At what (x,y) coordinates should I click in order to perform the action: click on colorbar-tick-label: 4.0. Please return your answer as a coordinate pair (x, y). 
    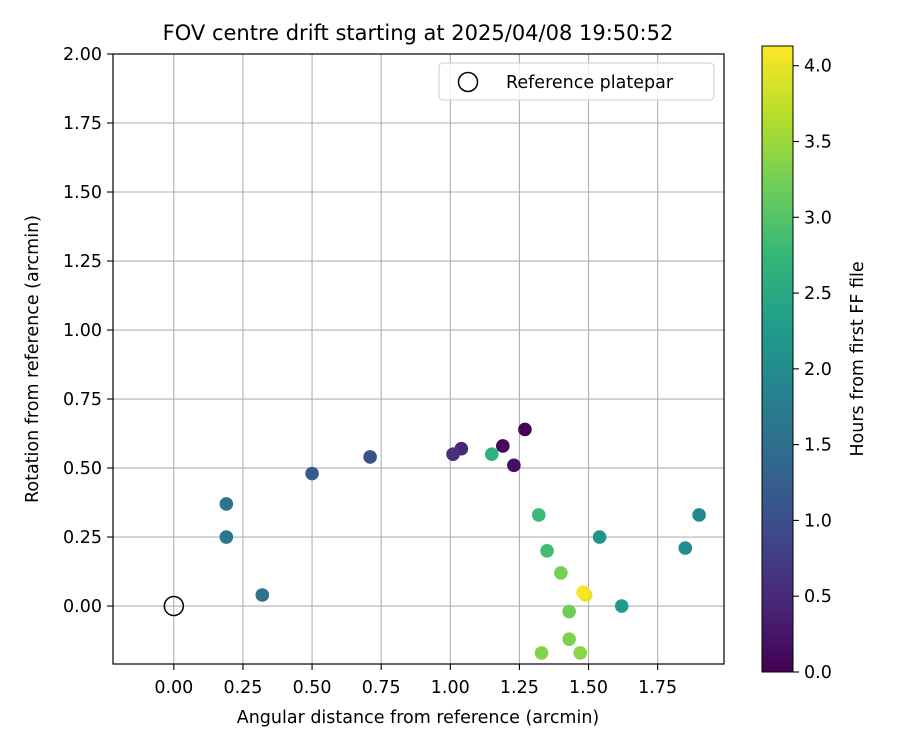
    Looking at the image, I should click on (818, 67).